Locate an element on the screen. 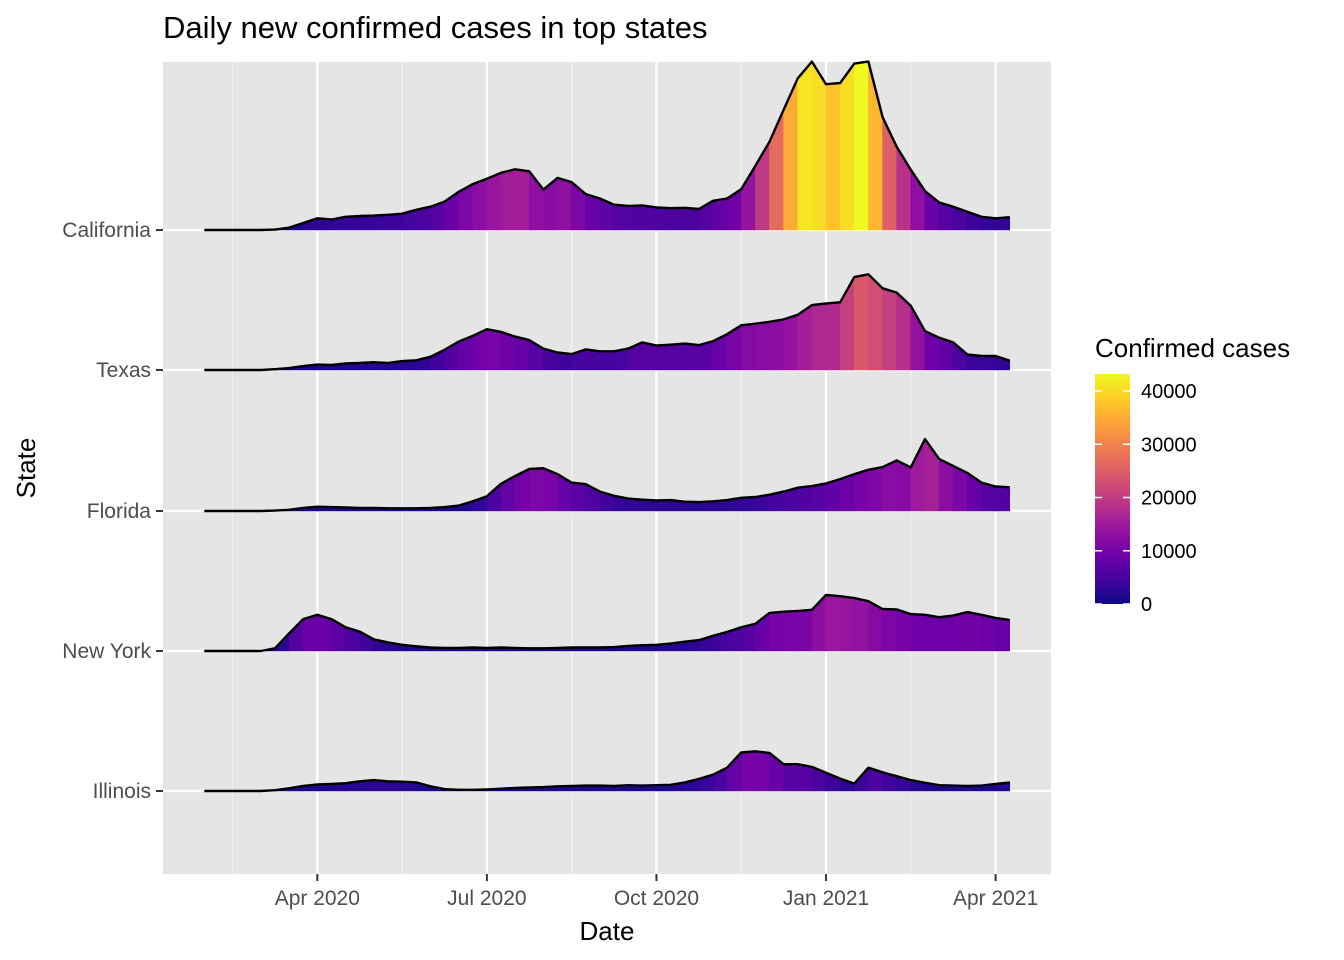 The width and height of the screenshot is (1344, 960). legend-label: 30000 is located at coordinates (1169, 445).